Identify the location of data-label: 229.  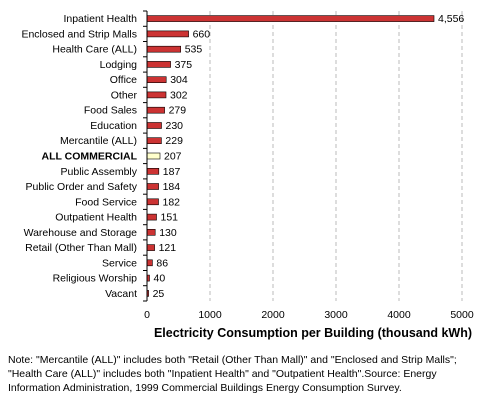
(174, 141).